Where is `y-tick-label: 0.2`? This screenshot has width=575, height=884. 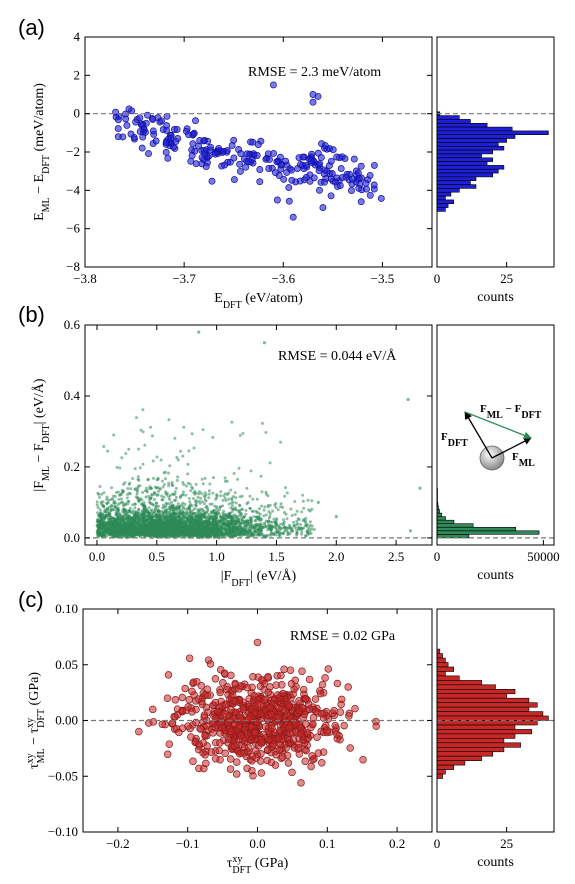
y-tick-label: 0.2 is located at coordinates (72, 466).